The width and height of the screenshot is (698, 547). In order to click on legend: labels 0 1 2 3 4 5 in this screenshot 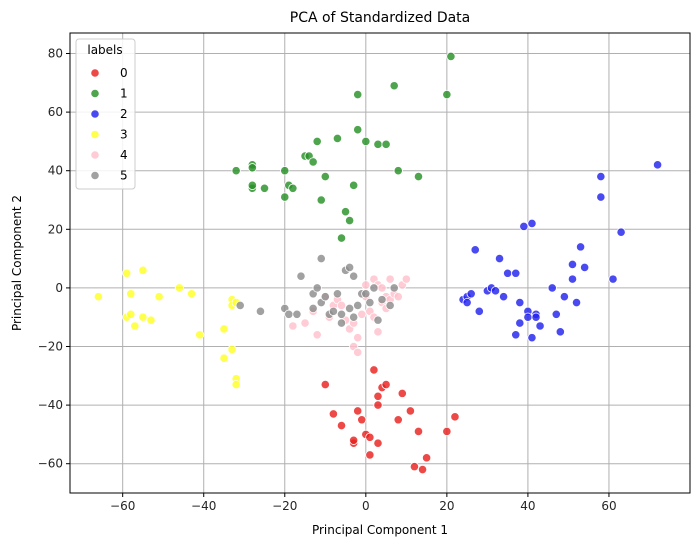, I will do `click(105, 114)`.